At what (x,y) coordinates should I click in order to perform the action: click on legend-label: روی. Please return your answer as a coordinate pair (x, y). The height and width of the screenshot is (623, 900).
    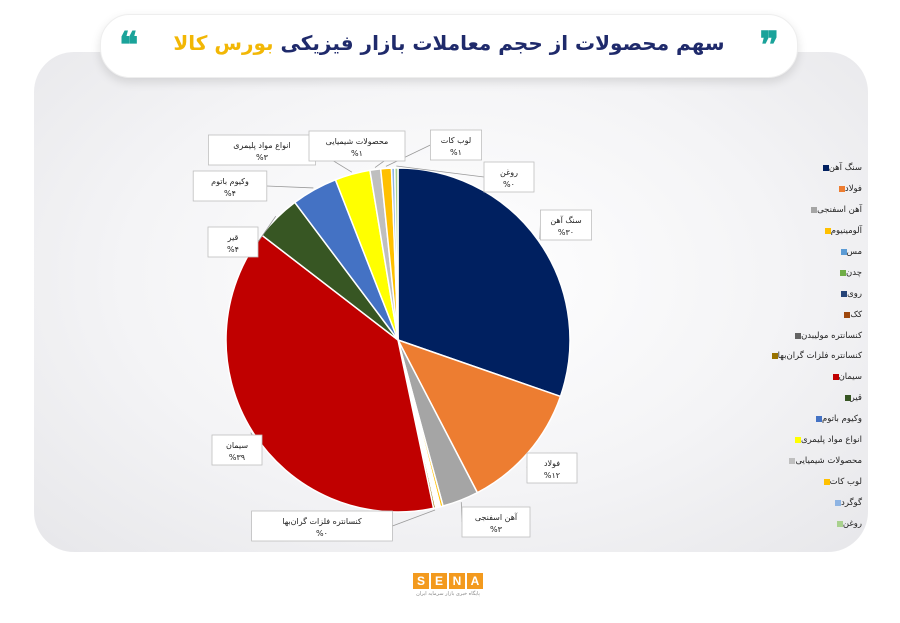
    Looking at the image, I should click on (854, 293).